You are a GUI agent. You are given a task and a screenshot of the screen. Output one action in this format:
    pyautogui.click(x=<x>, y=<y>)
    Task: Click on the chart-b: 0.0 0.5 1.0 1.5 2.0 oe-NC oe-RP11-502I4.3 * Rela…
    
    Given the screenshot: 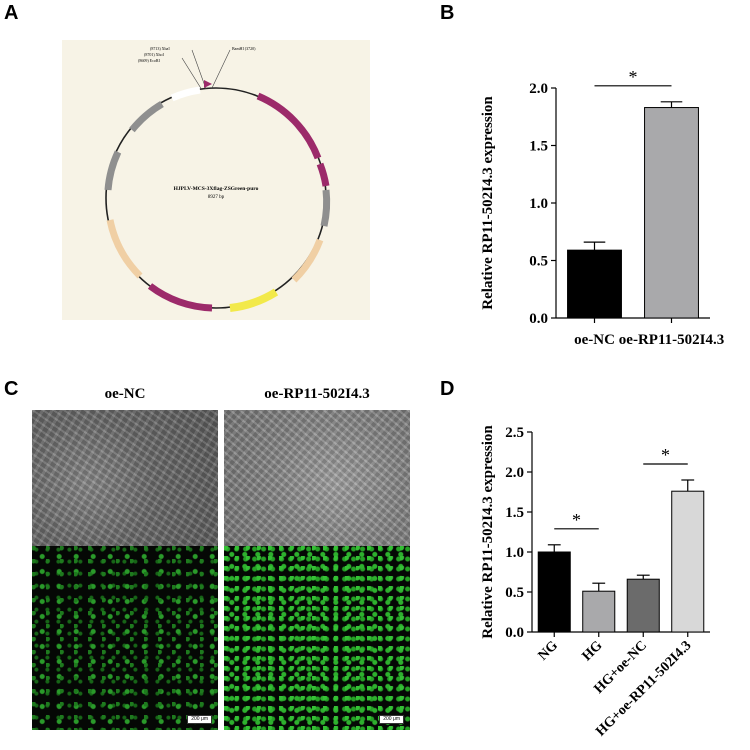 What is the action you would take?
    pyautogui.click(x=602, y=207)
    